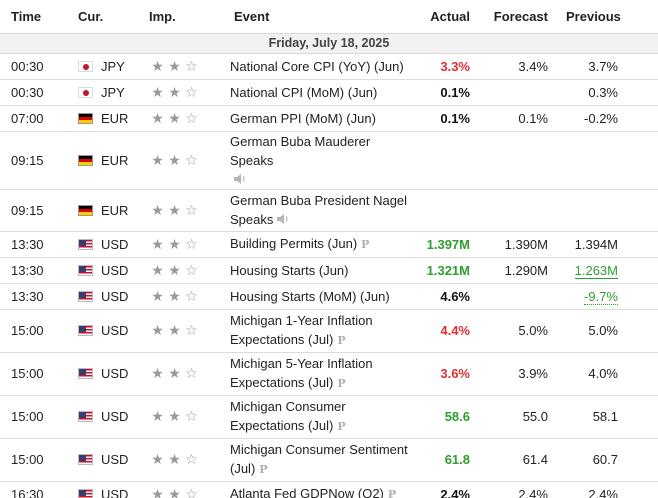  What do you see at coordinates (320, 244) in the screenshot?
I see `event-name: Building Permits (Jun) P` at bounding box center [320, 244].